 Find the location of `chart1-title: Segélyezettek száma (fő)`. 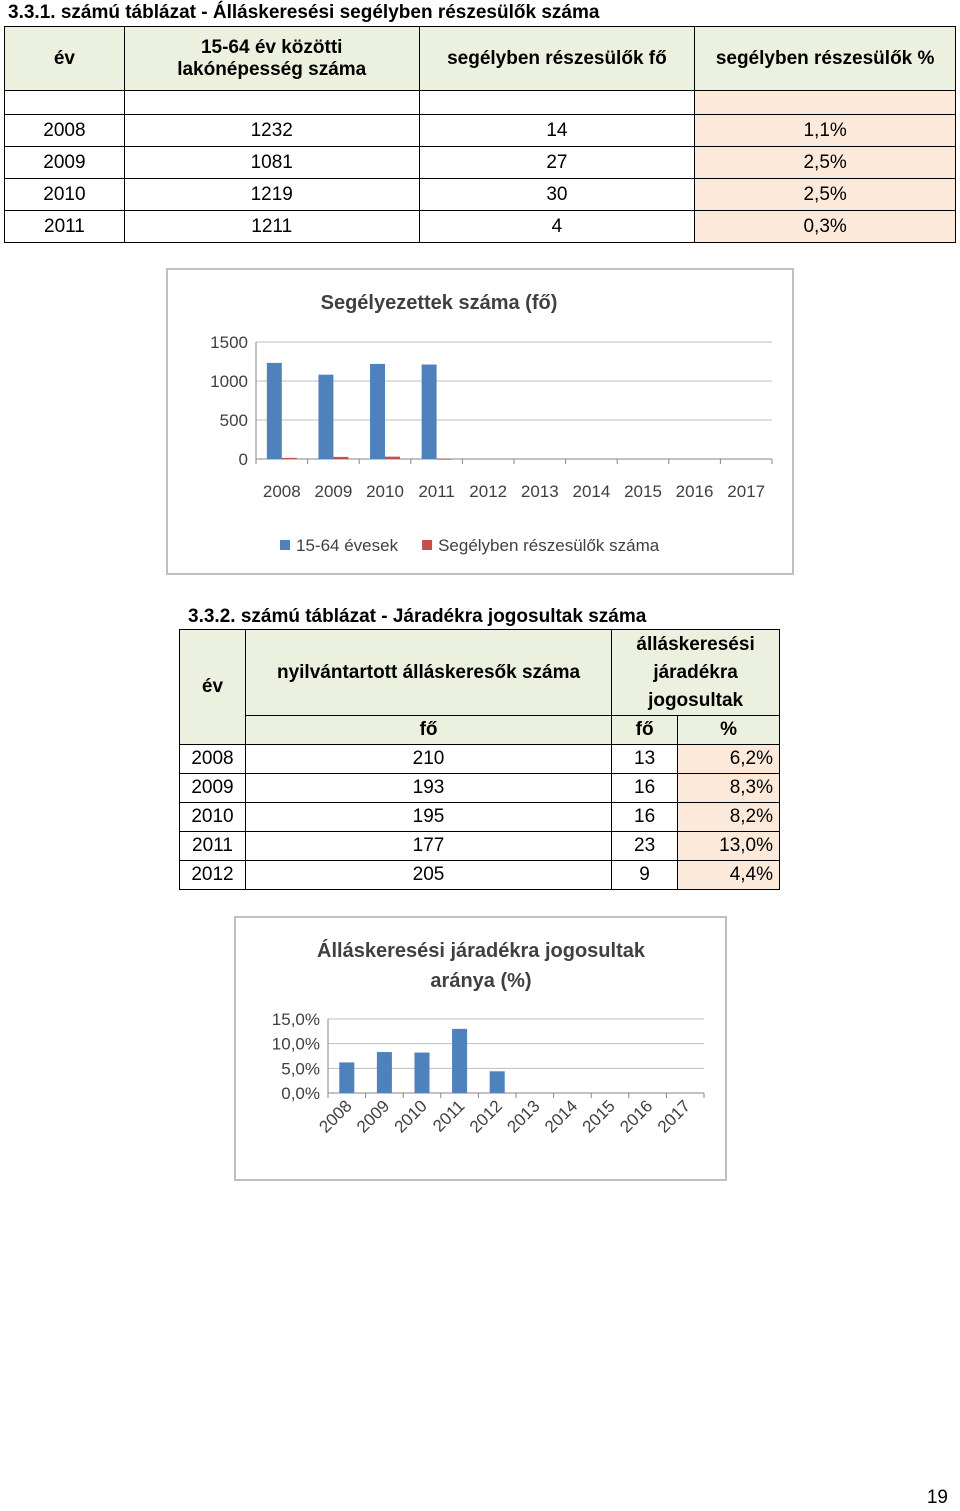

chart1-title: Segélyezettek száma (fő) is located at coordinates (439, 303).